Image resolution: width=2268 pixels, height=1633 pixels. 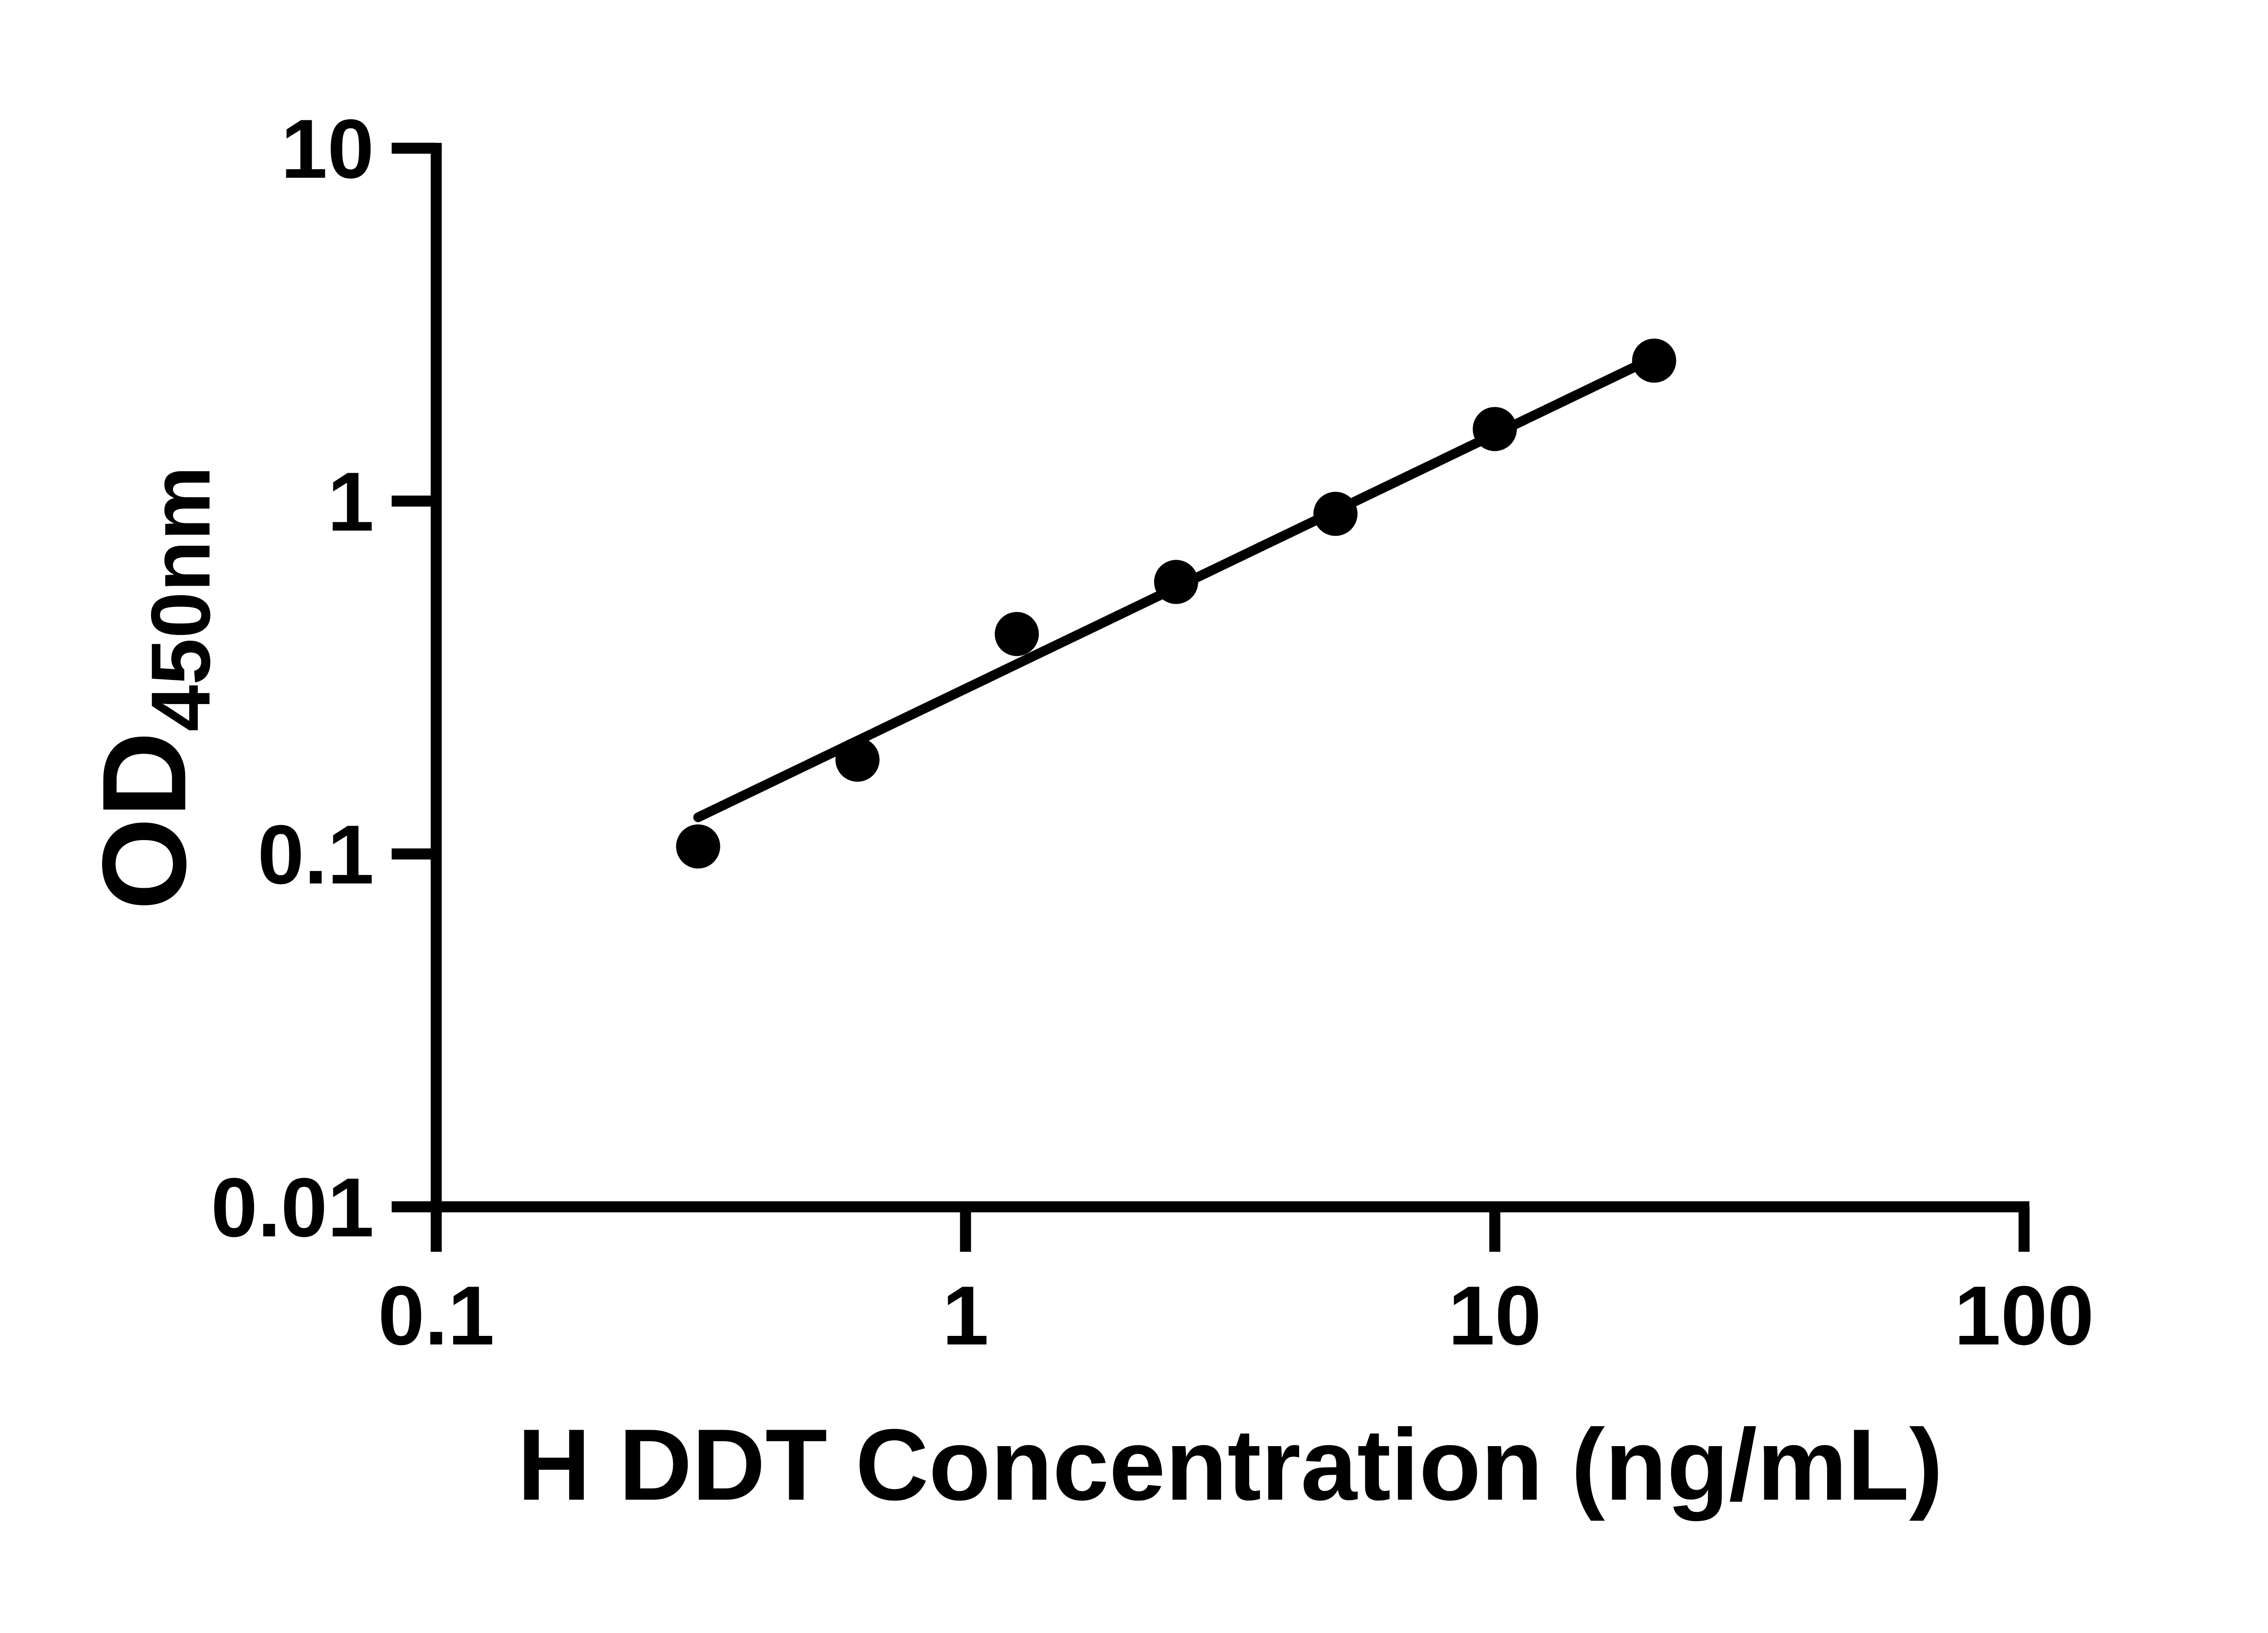 What do you see at coordinates (1230, 1229) in the screenshot?
I see `x-axis-ticks` at bounding box center [1230, 1229].